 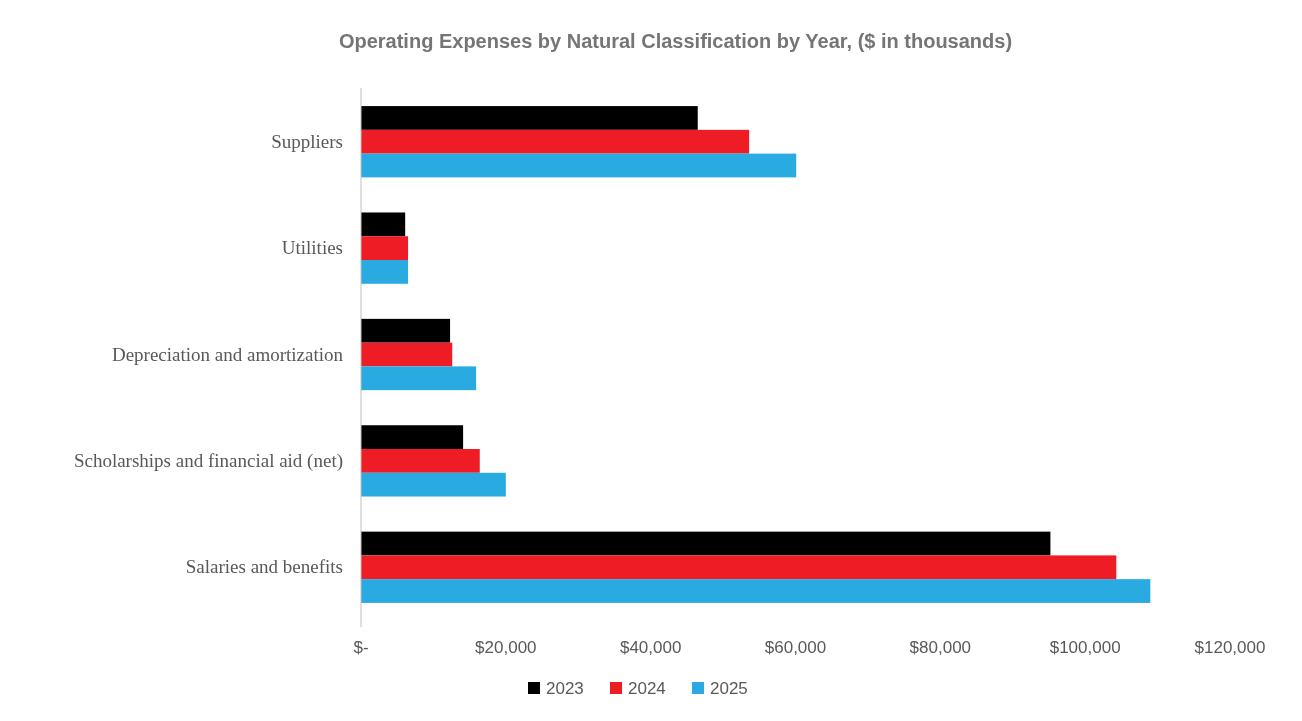 What do you see at coordinates (940, 647) in the screenshot?
I see `x-tick-label: $80,000` at bounding box center [940, 647].